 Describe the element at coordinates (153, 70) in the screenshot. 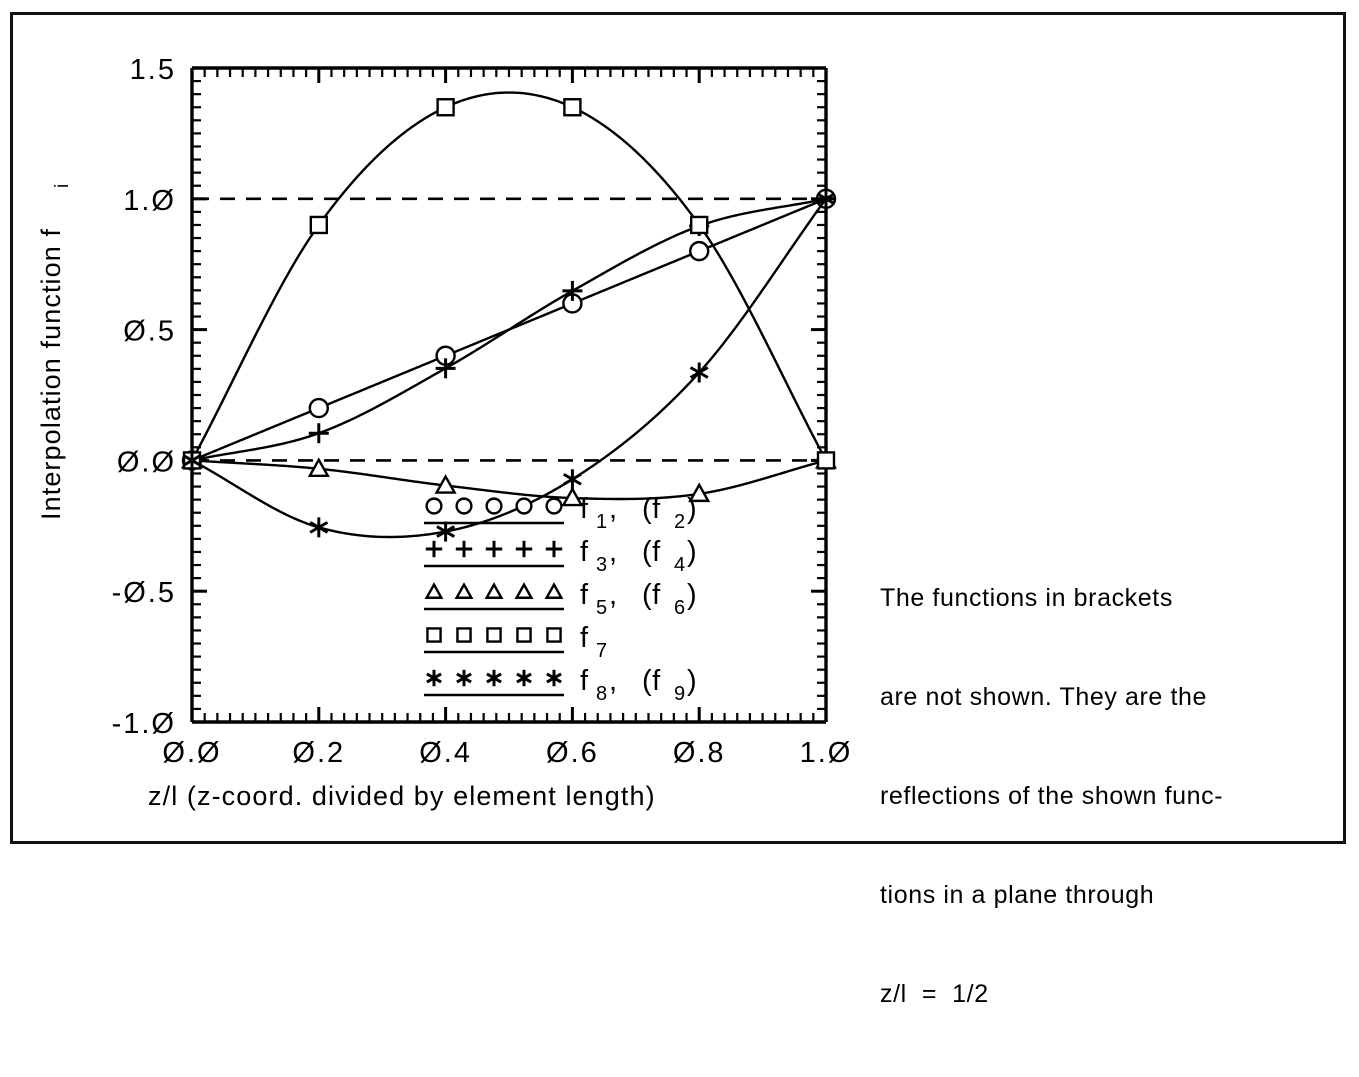

I see `y-tick-label: 1.5` at that location.